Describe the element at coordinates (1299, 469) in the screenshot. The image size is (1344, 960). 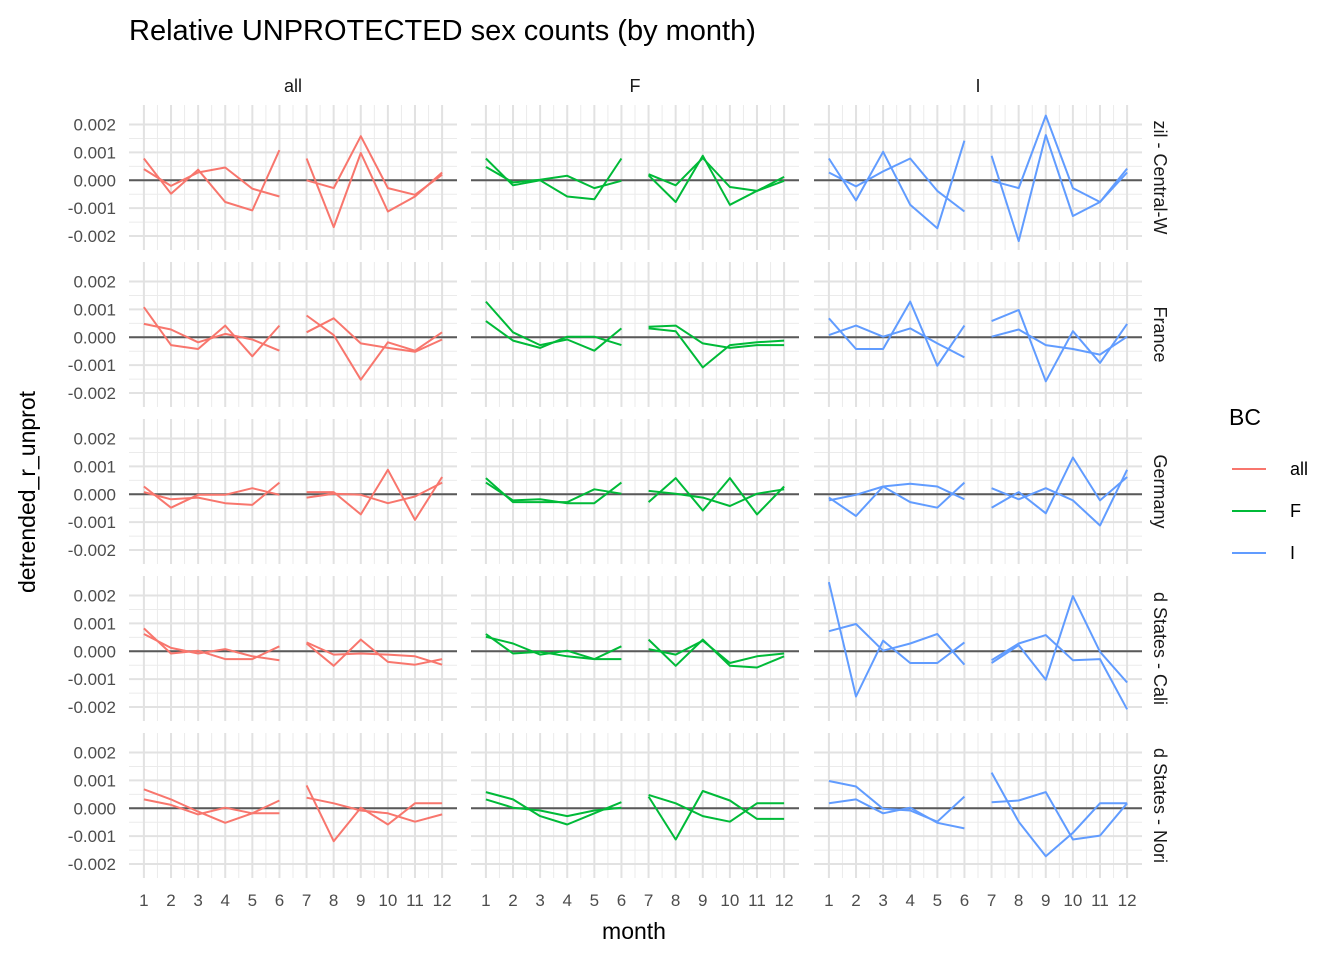
I see `legend-label: all` at that location.